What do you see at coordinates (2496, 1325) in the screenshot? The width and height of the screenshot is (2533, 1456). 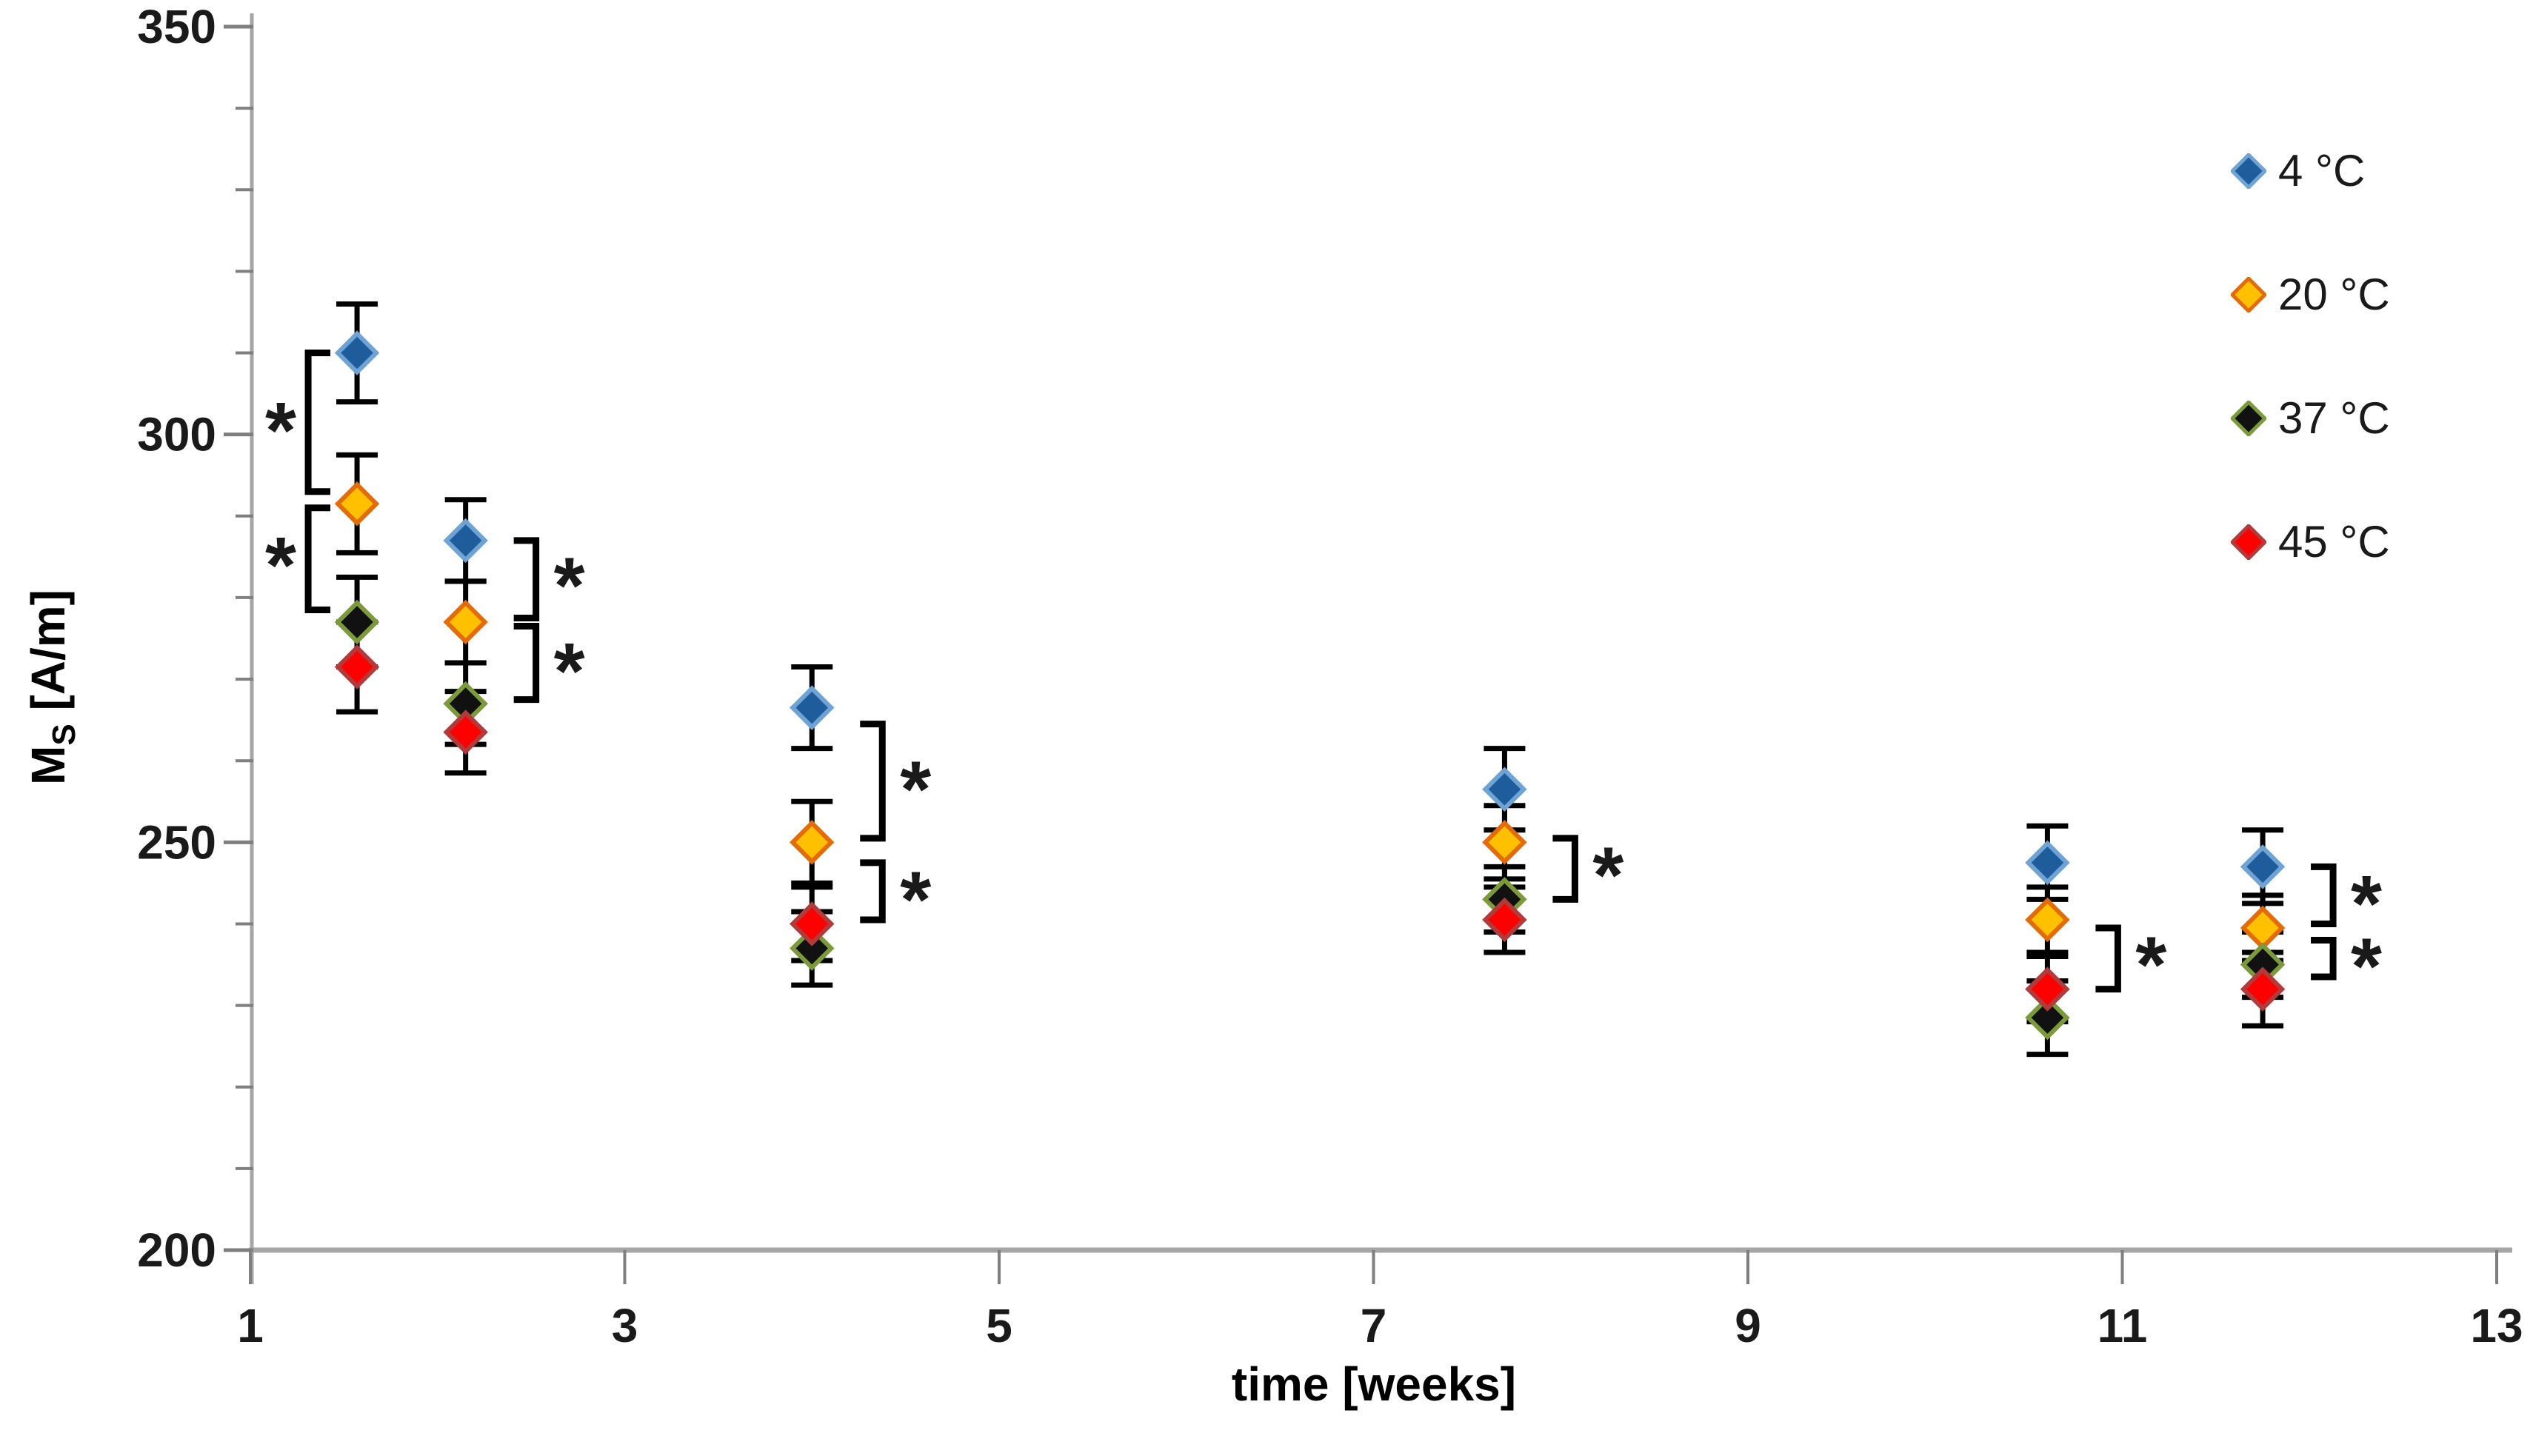 I see `x-tick-label: 13` at bounding box center [2496, 1325].